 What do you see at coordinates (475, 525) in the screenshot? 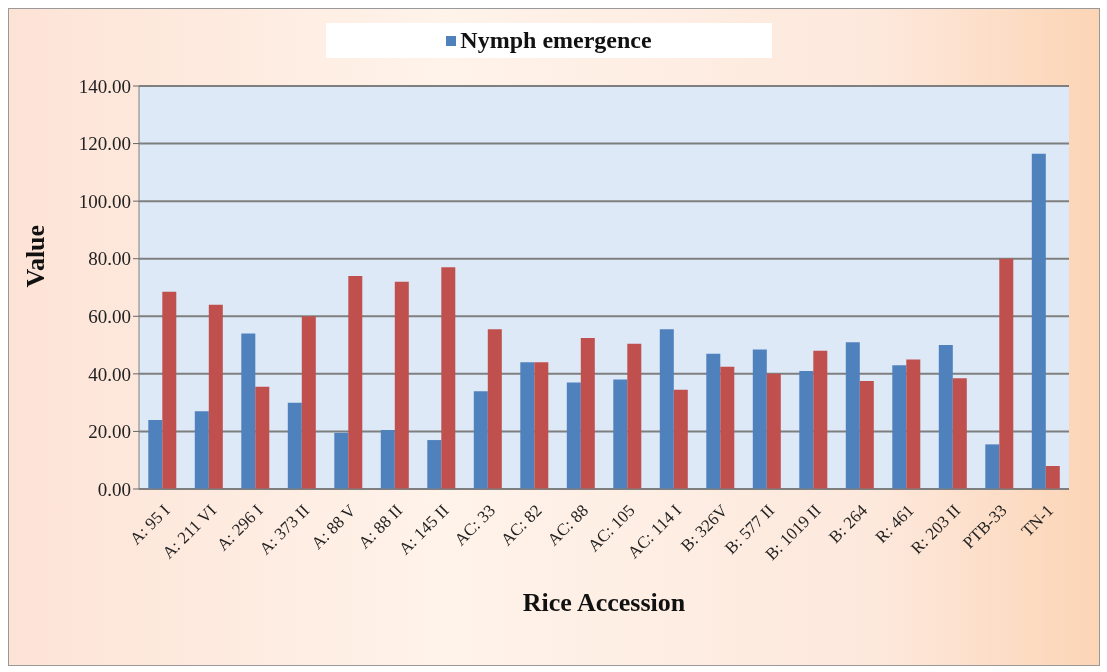
I see `x-tick-label: AC: 33` at bounding box center [475, 525].